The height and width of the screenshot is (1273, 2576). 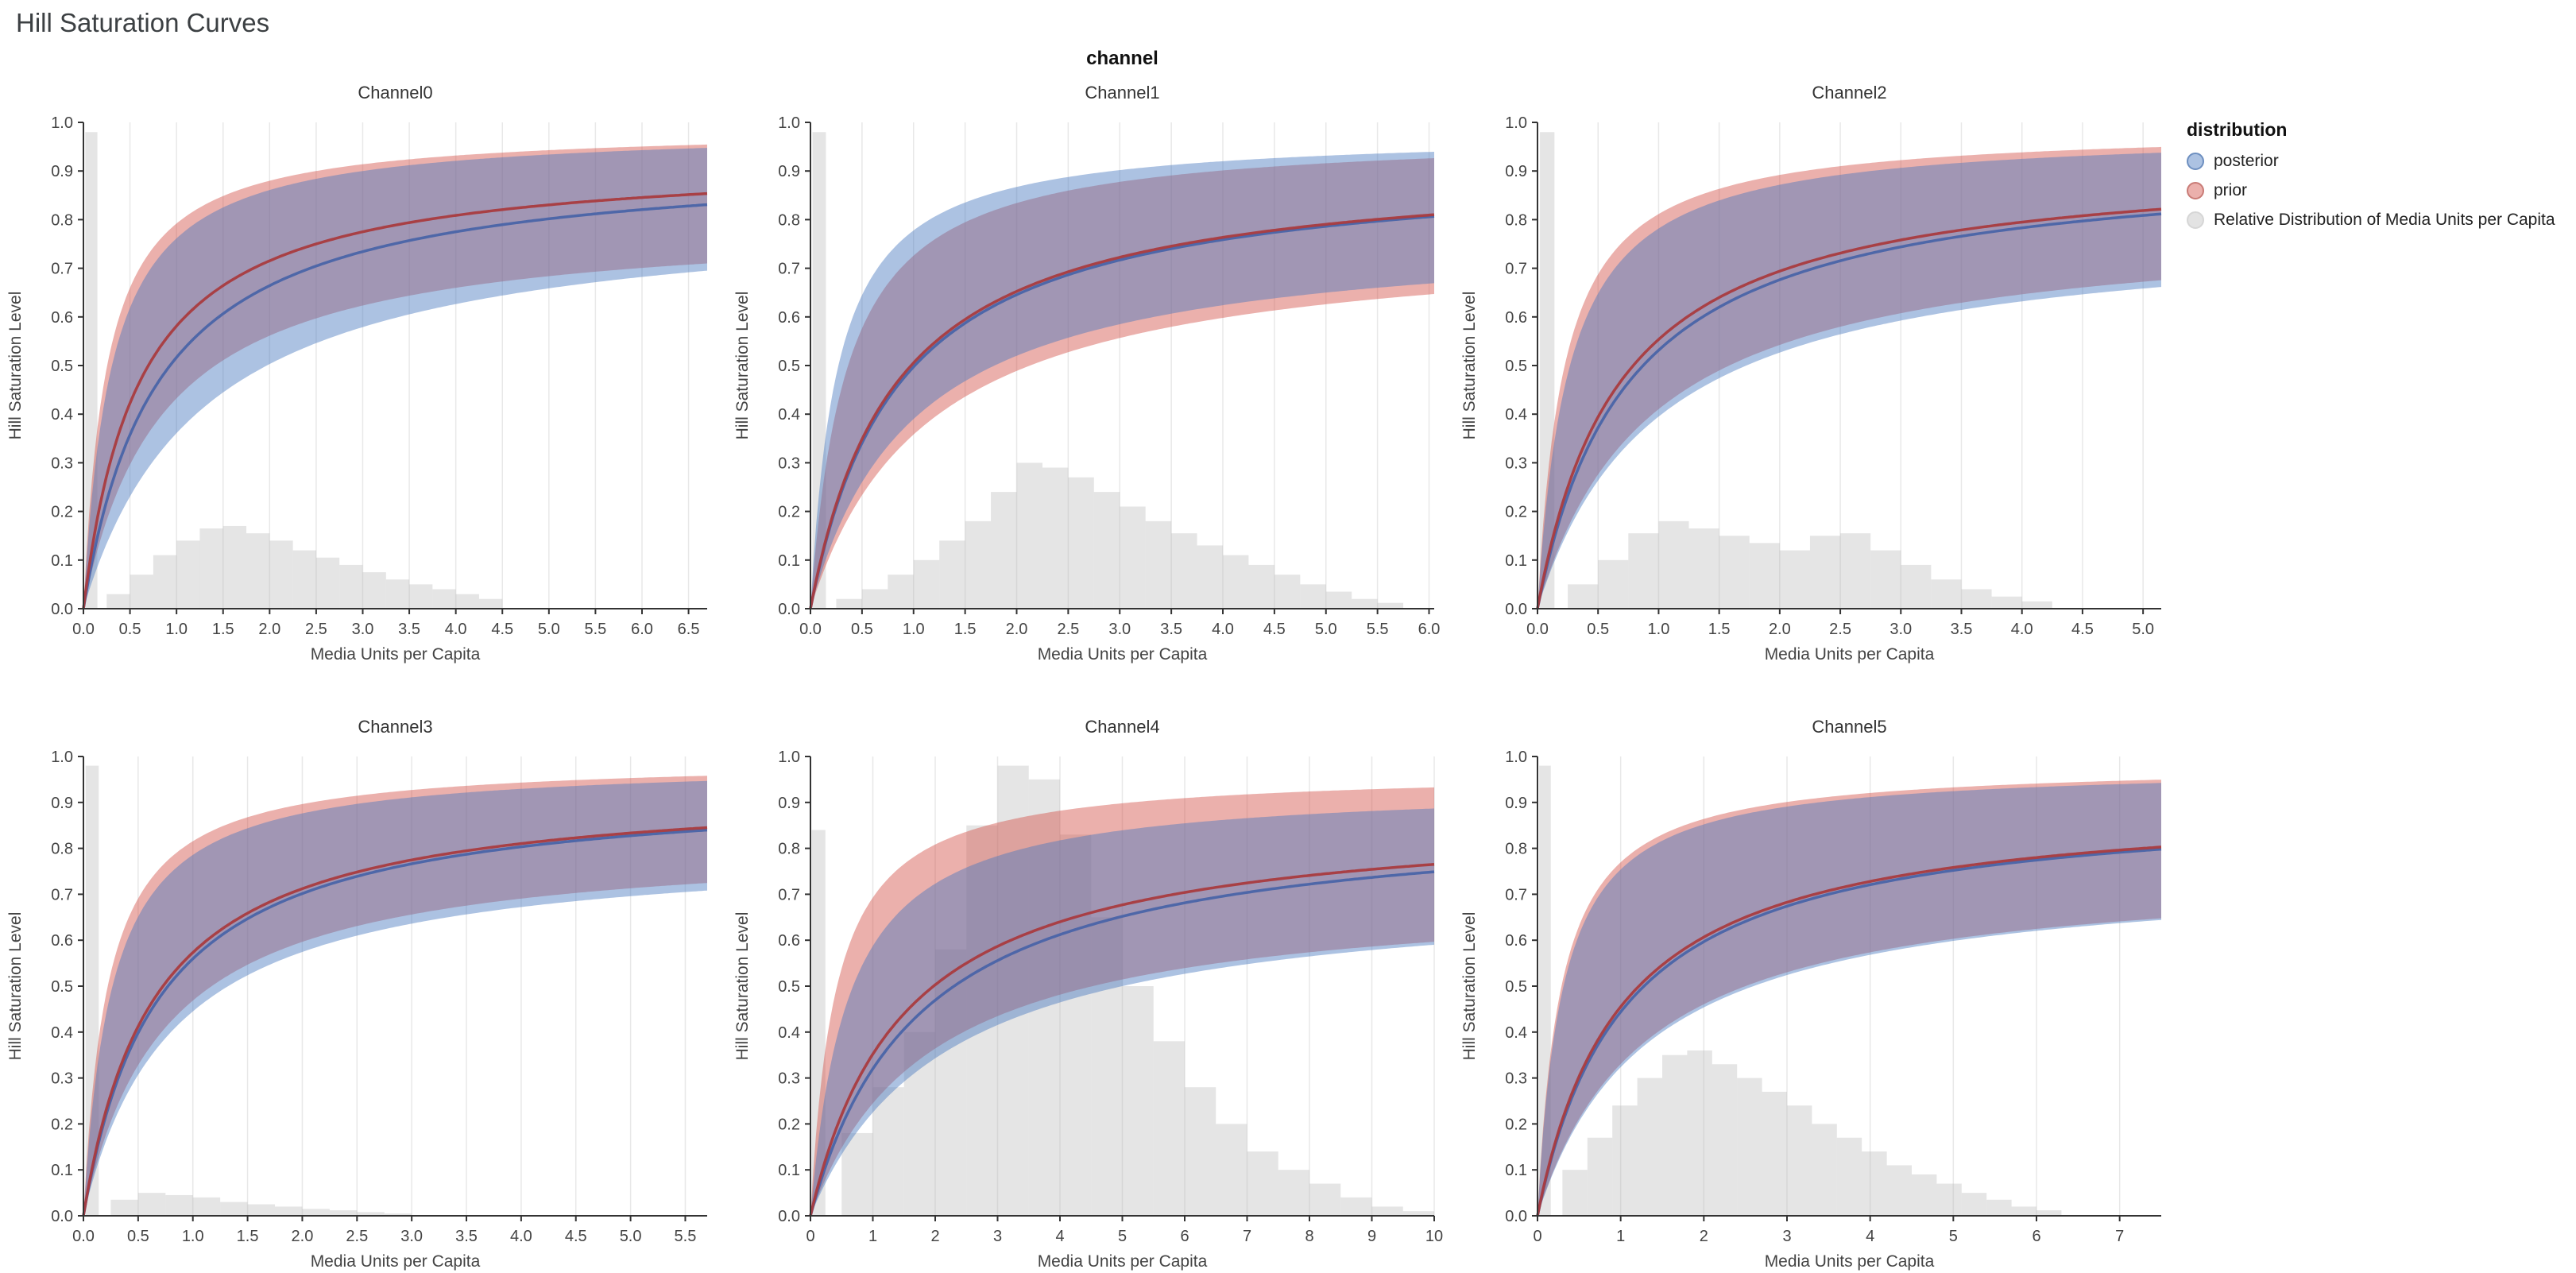 What do you see at coordinates (935, 1236) in the screenshot?
I see `svg-text: 2` at bounding box center [935, 1236].